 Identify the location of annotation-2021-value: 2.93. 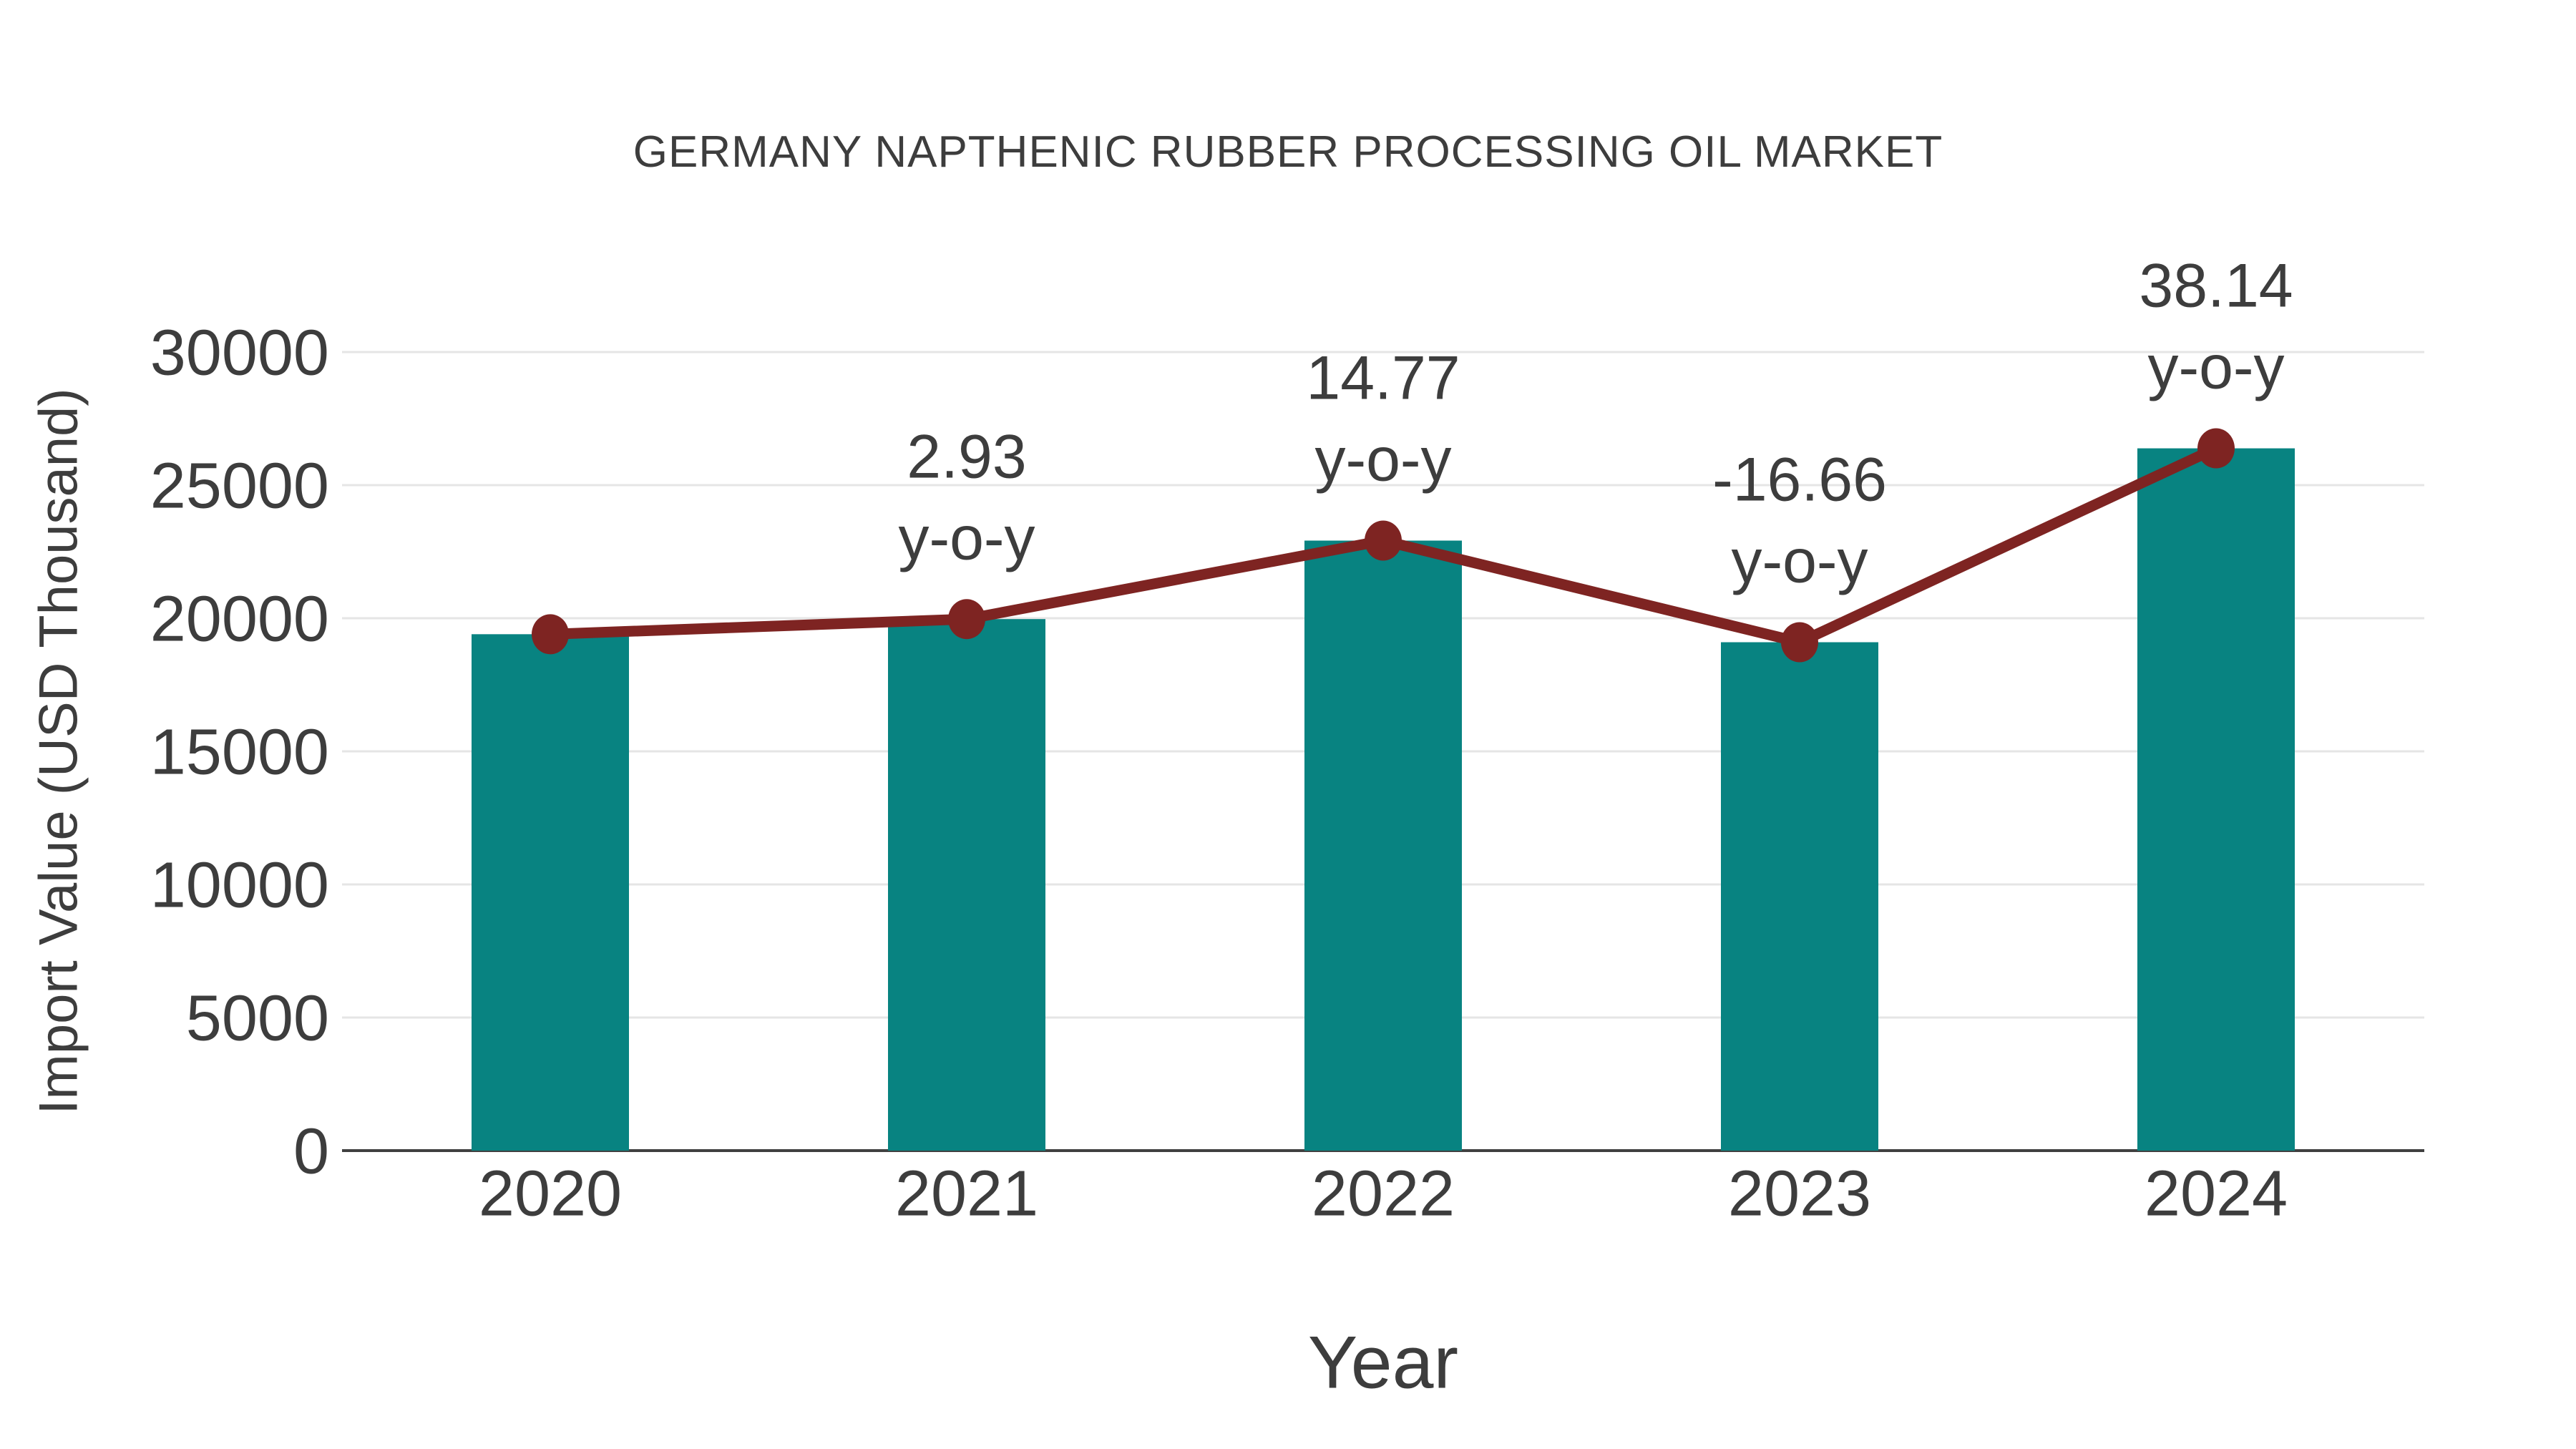
(966, 456).